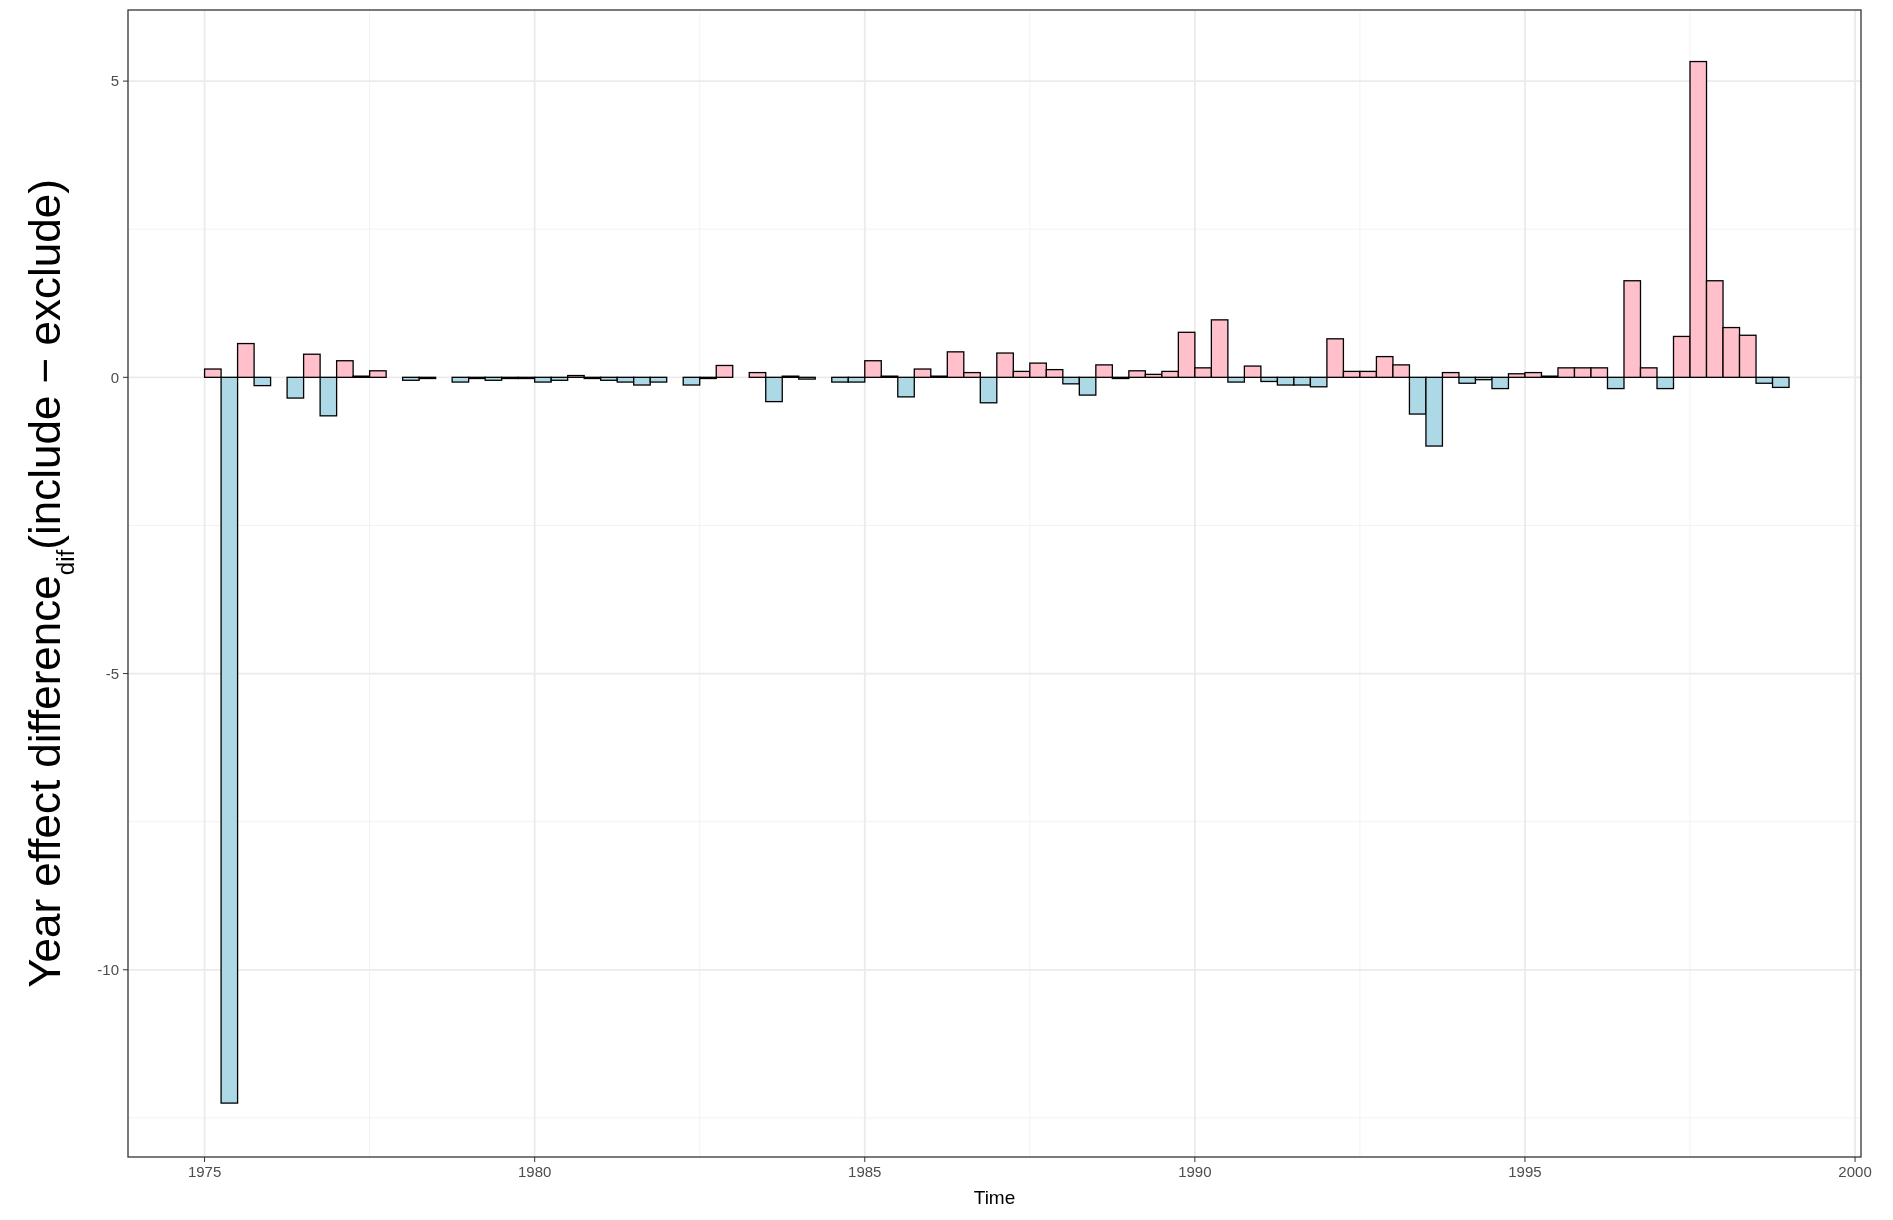 This screenshot has height=1220, width=1893. I want to click on x-tick-label: 1995, so click(1525, 1171).